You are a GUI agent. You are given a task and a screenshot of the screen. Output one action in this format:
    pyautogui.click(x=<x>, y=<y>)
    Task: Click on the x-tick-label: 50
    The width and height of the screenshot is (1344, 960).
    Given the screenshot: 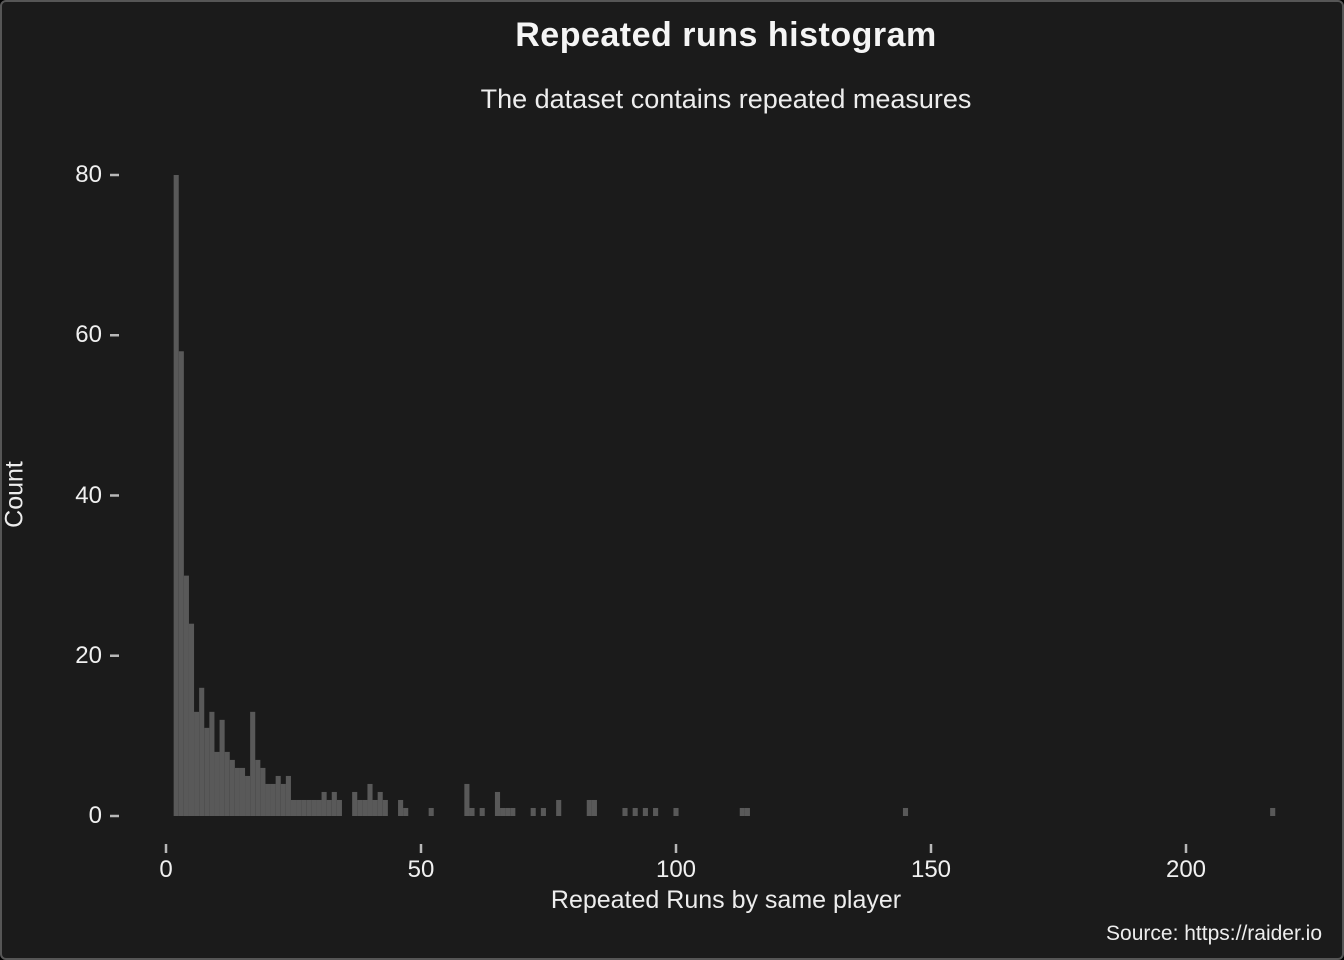 What is the action you would take?
    pyautogui.click(x=421, y=869)
    